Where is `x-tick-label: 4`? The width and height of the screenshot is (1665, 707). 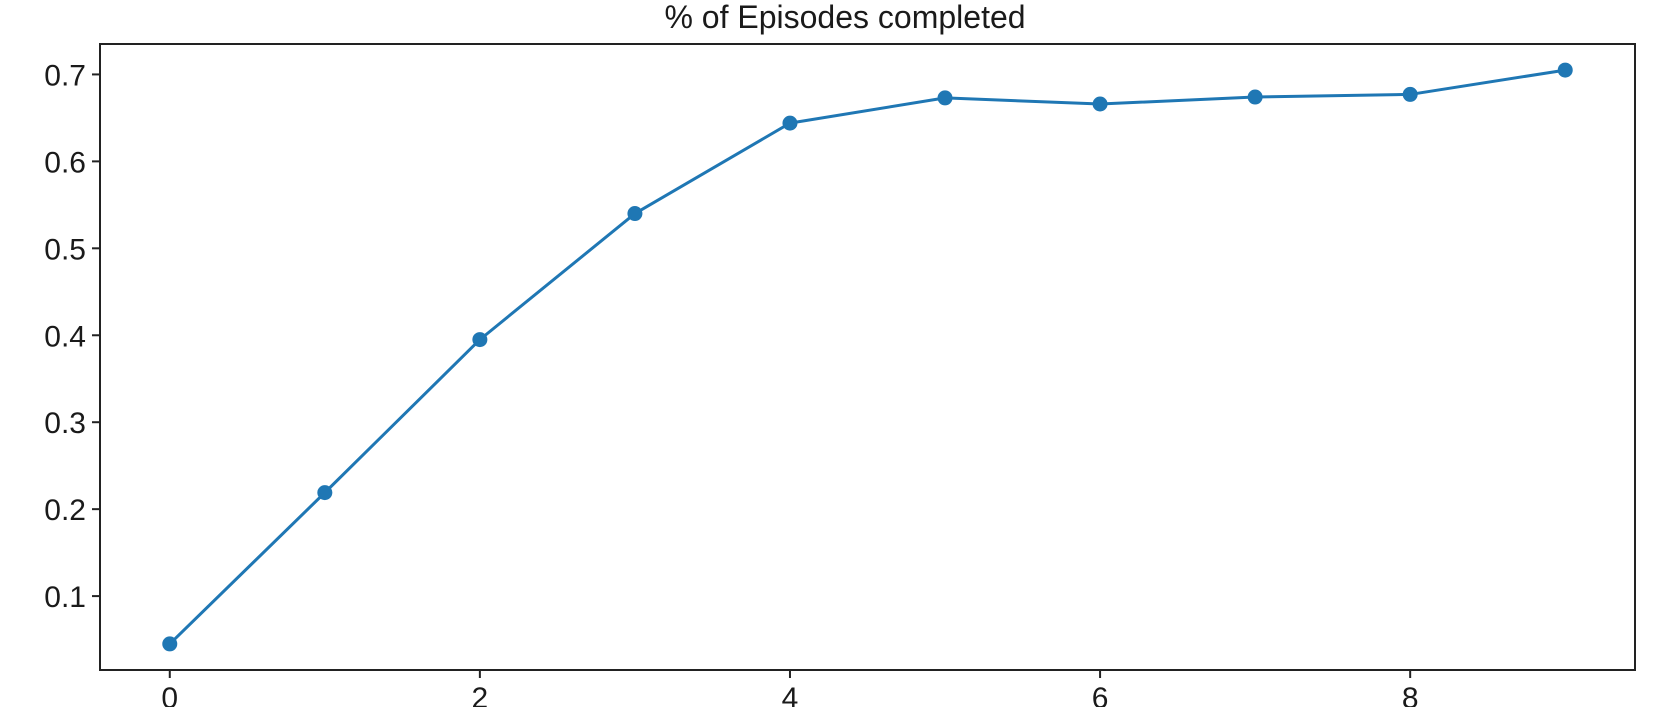 x-tick-label: 4 is located at coordinates (790, 694).